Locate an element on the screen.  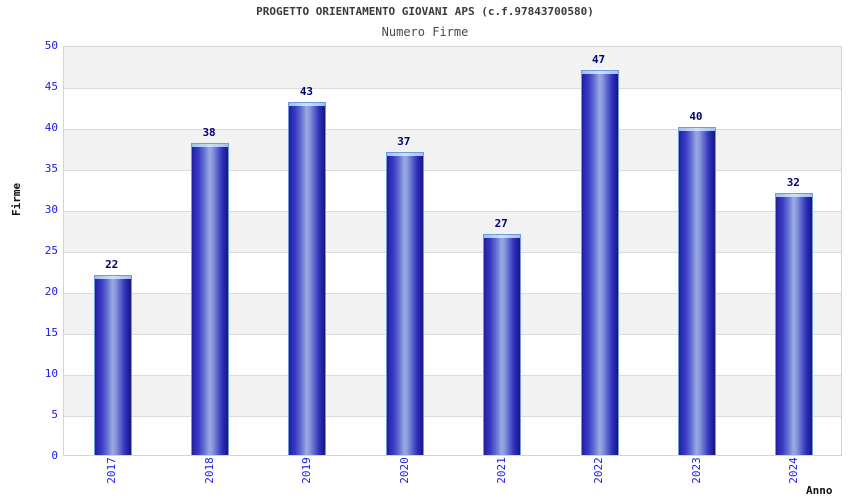
x-axis-tick-label: 2019 is located at coordinates (306, 470).